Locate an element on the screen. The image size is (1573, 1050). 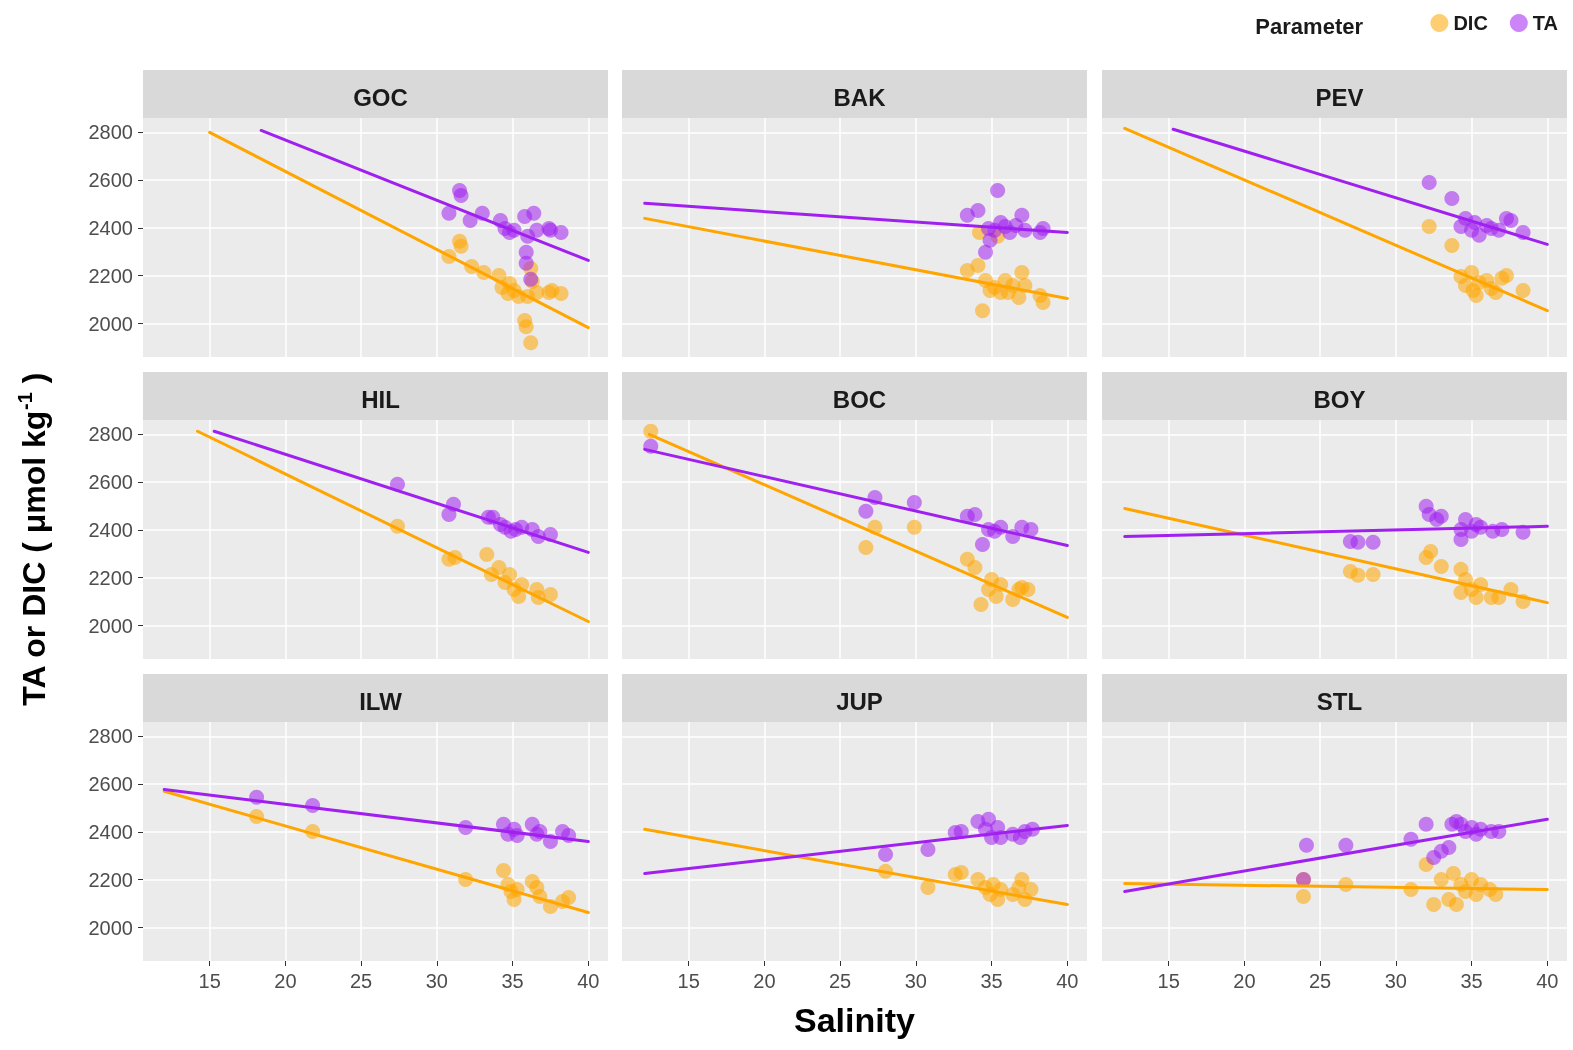
chart-title: HIL is located at coordinates (380, 399).